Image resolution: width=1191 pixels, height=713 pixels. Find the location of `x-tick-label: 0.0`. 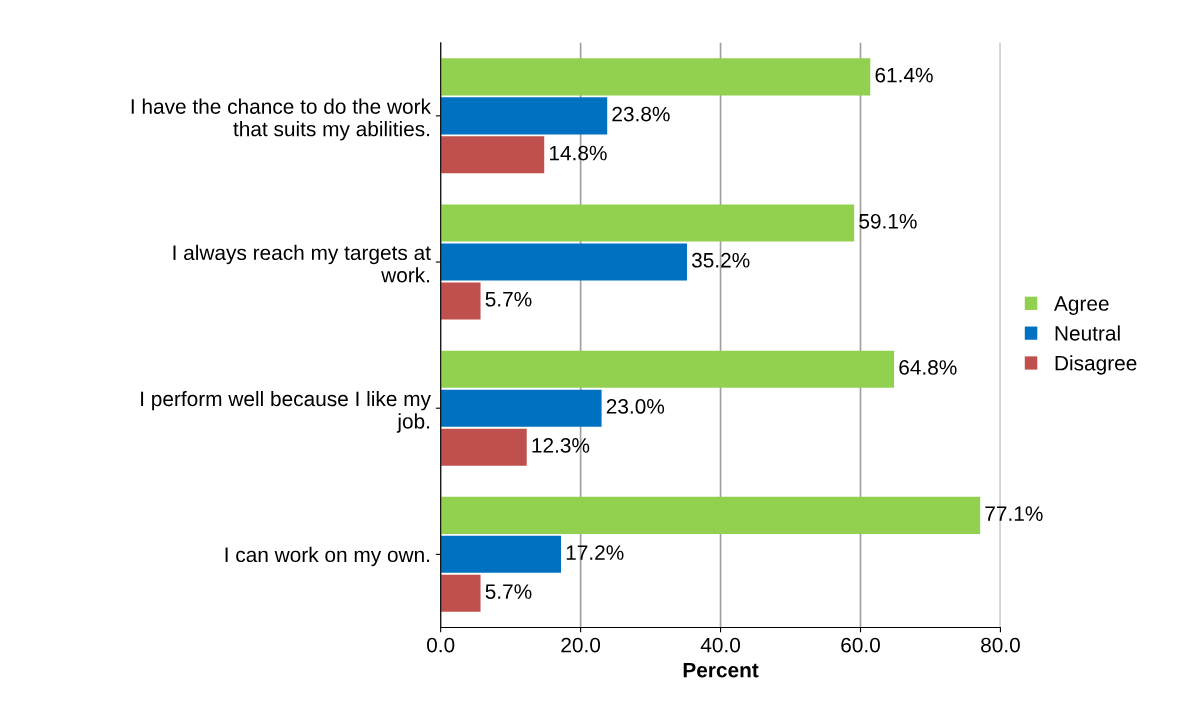

x-tick-label: 0.0 is located at coordinates (441, 645).